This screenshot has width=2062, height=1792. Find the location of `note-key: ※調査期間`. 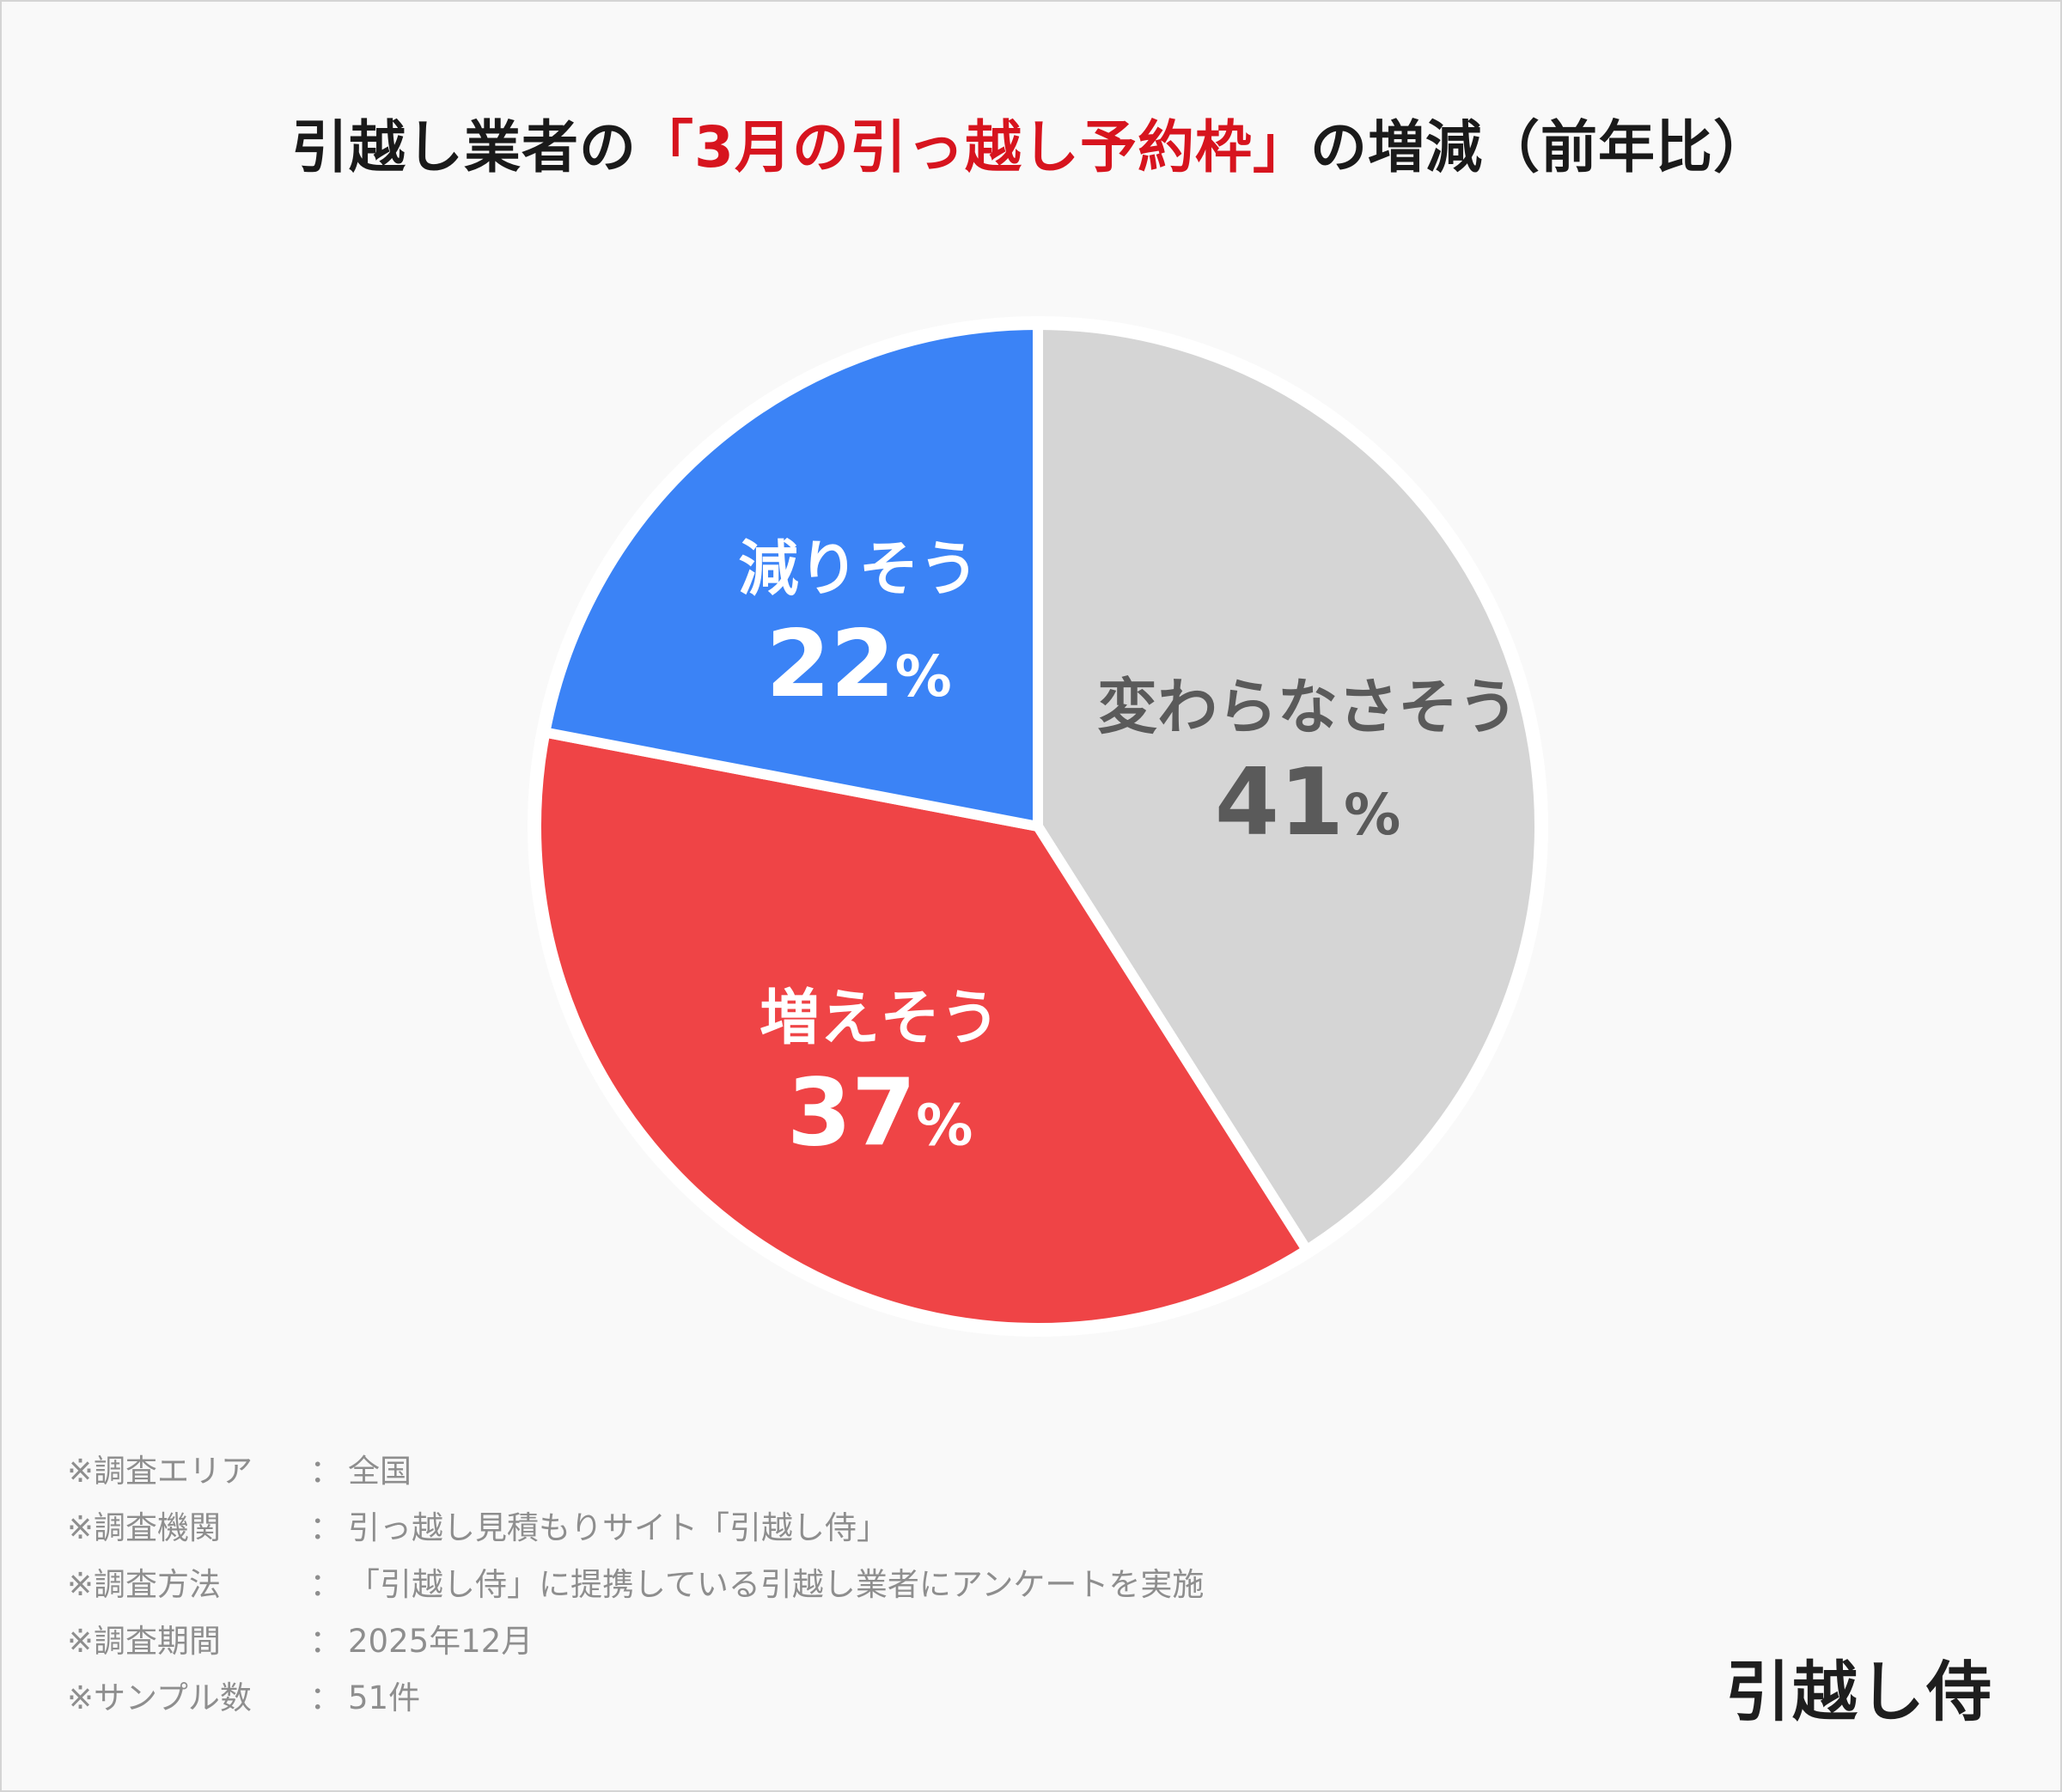

note-key: ※調査期間 is located at coordinates (144, 1641).